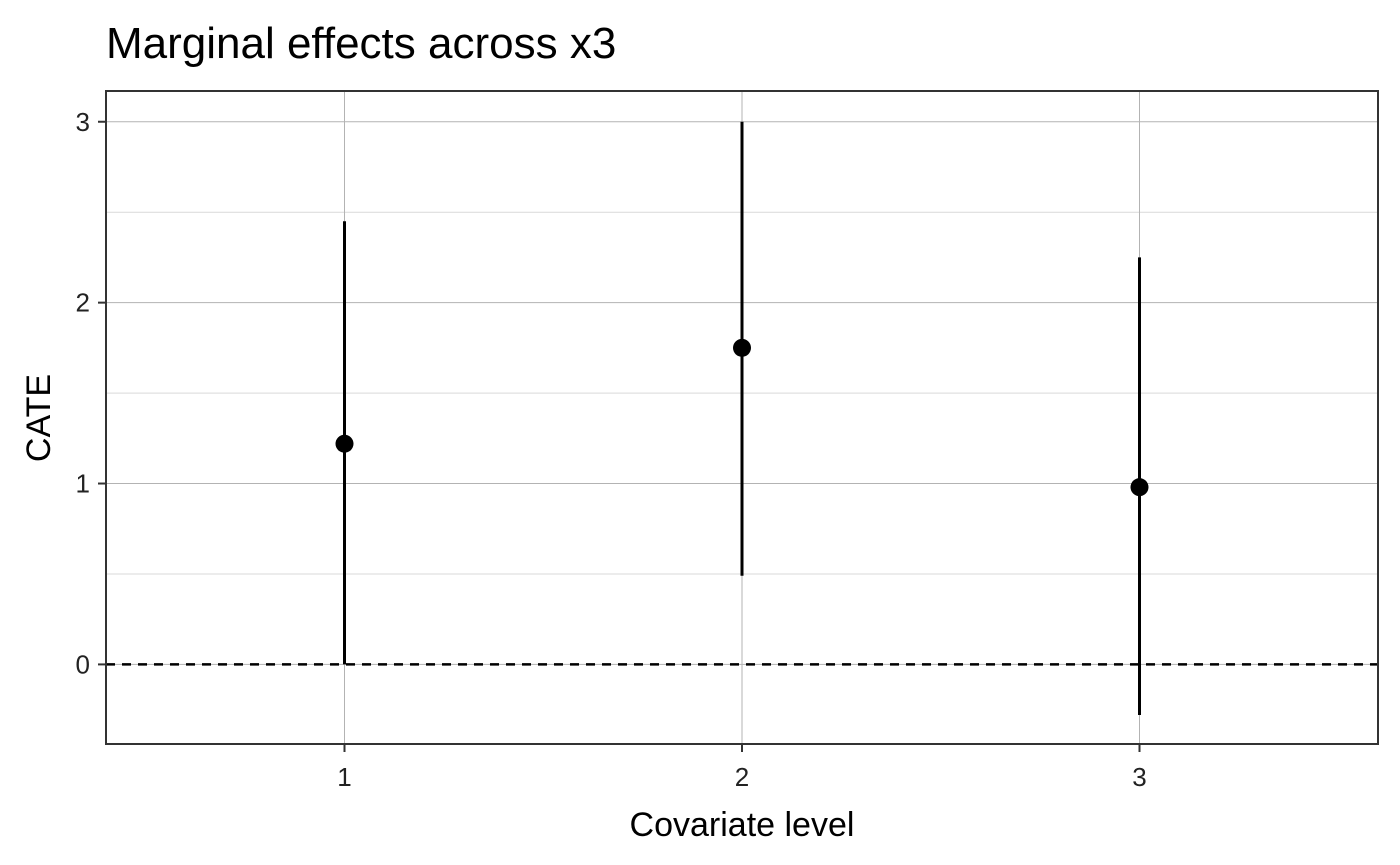 This screenshot has height=865, width=1400. What do you see at coordinates (1139, 777) in the screenshot?
I see `x-tick-label: 3` at bounding box center [1139, 777].